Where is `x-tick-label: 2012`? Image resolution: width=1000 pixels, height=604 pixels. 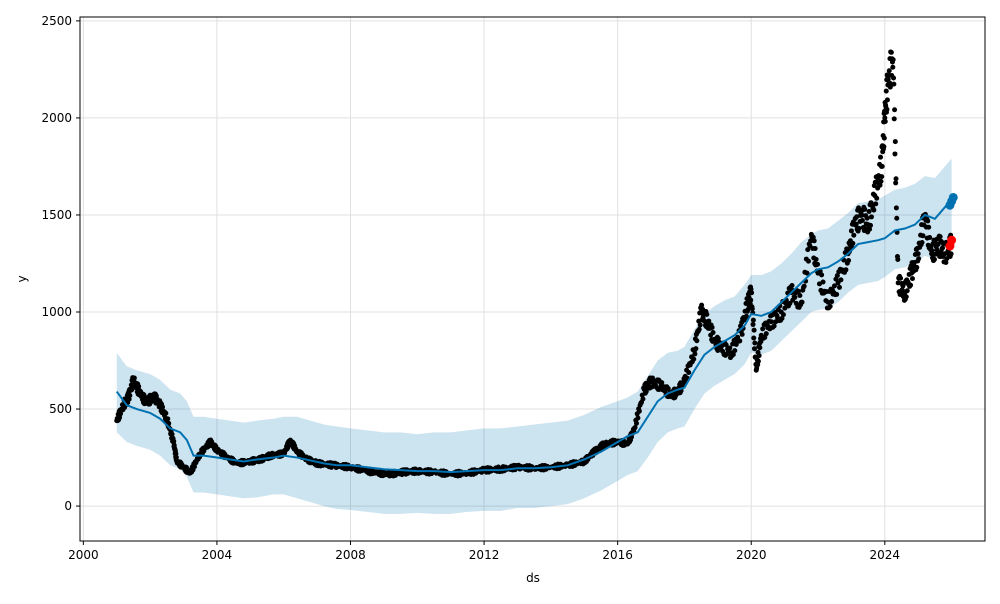
x-tick-label: 2012 is located at coordinates (484, 555).